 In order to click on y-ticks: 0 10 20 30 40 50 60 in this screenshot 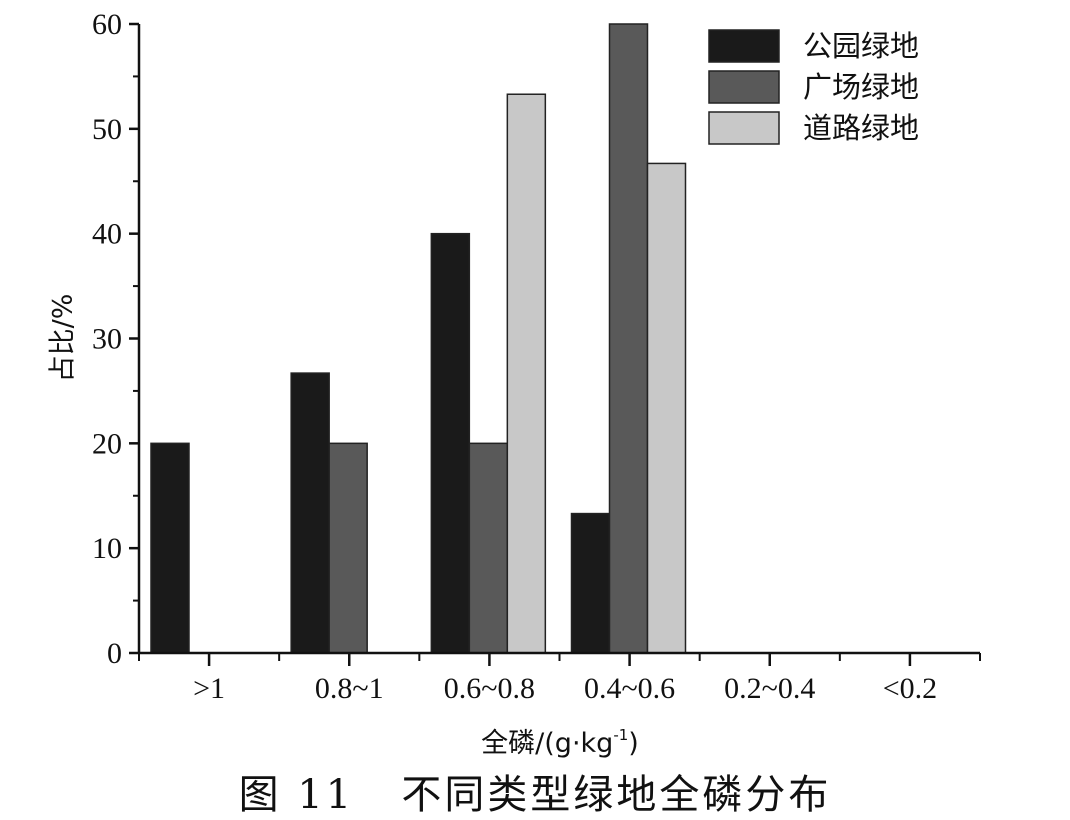, I will do `click(115, 339)`.